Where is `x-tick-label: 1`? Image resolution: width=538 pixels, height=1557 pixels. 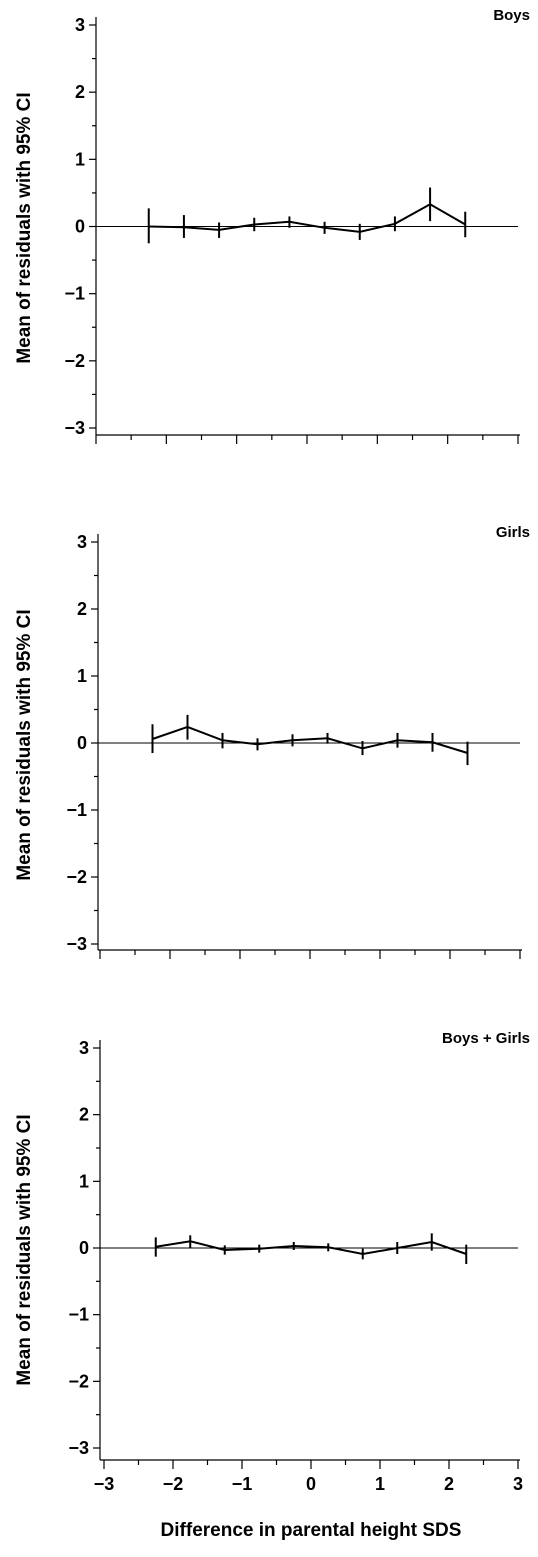 x-tick-label: 1 is located at coordinates (380, 1484).